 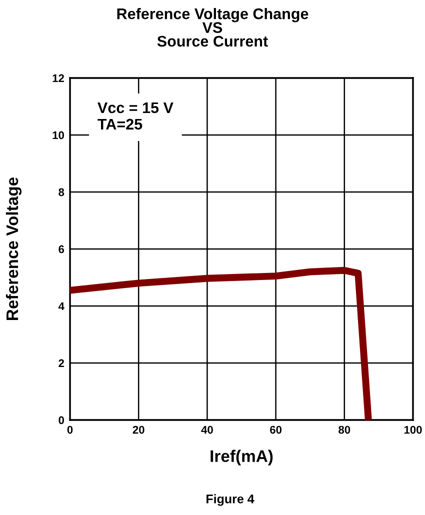 I want to click on y-tick-label: 2, so click(x=61, y=363).